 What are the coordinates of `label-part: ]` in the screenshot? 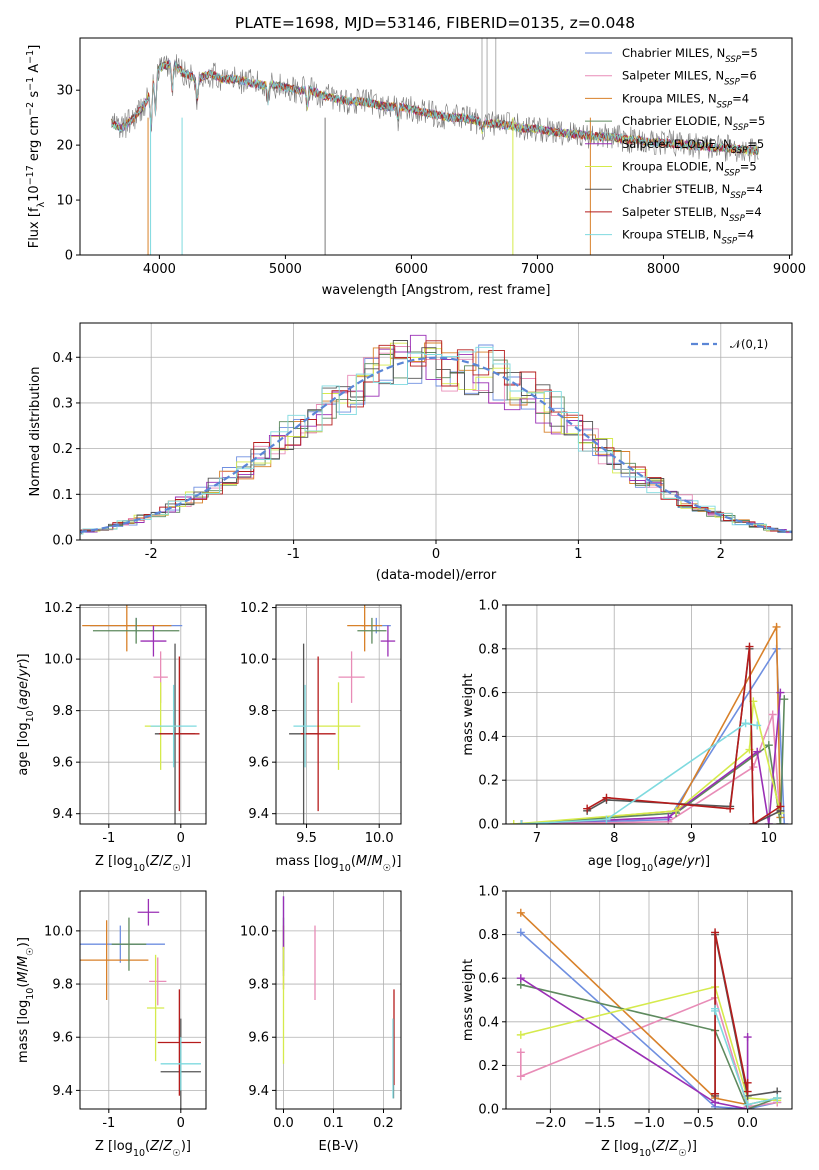 It's located at (34, 47).